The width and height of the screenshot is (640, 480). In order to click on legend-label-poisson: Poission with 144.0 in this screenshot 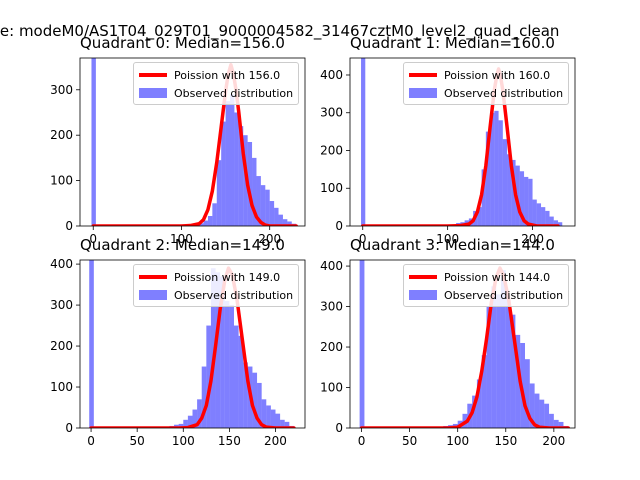, I will do `click(497, 277)`.